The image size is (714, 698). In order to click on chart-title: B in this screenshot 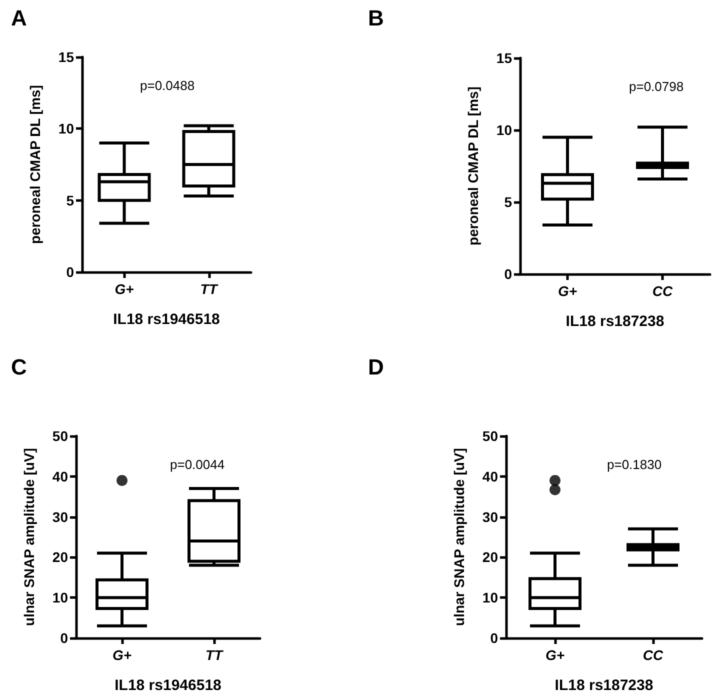, I will do `click(376, 18)`.